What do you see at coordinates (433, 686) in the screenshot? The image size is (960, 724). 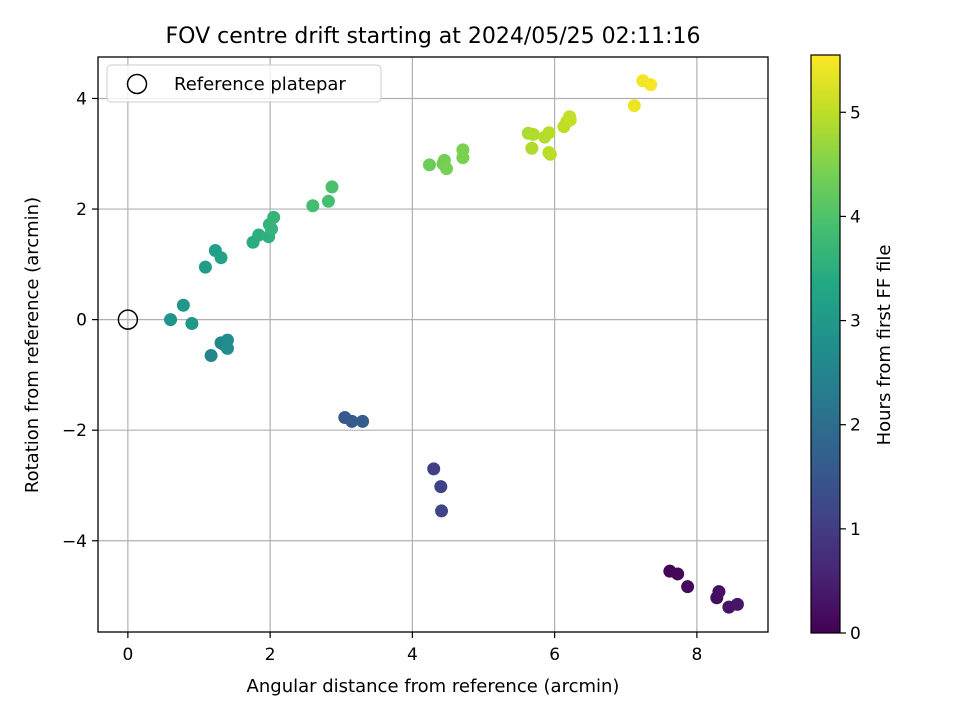 I see `x-axis-label: Angular distance from reference (arcmin)` at bounding box center [433, 686].